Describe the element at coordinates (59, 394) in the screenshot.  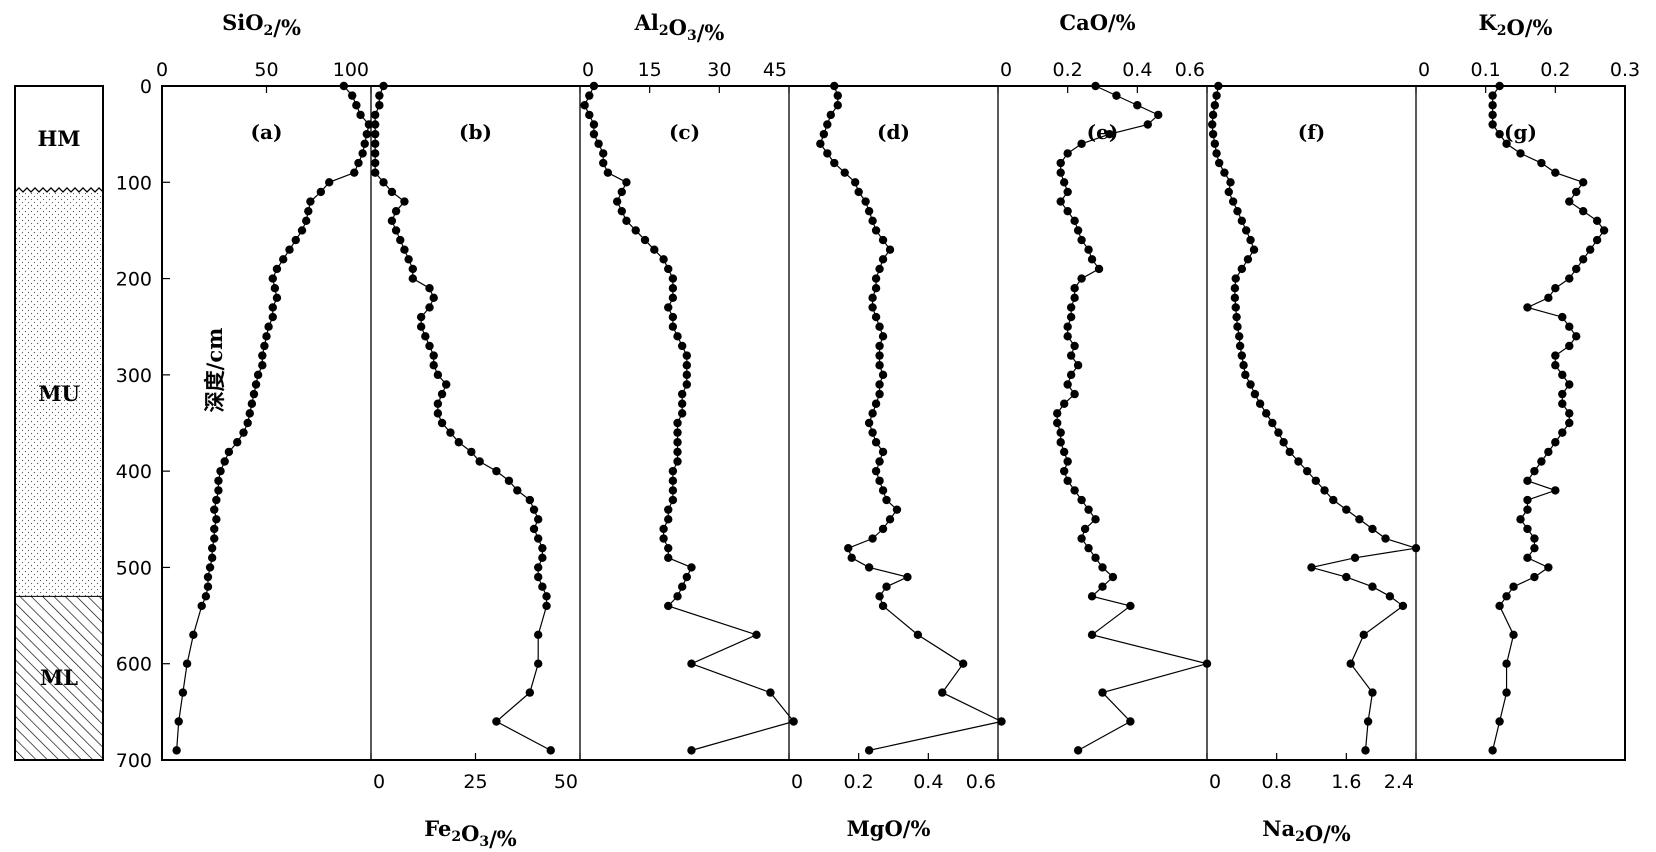
I see `lith-unit-mu` at that location.